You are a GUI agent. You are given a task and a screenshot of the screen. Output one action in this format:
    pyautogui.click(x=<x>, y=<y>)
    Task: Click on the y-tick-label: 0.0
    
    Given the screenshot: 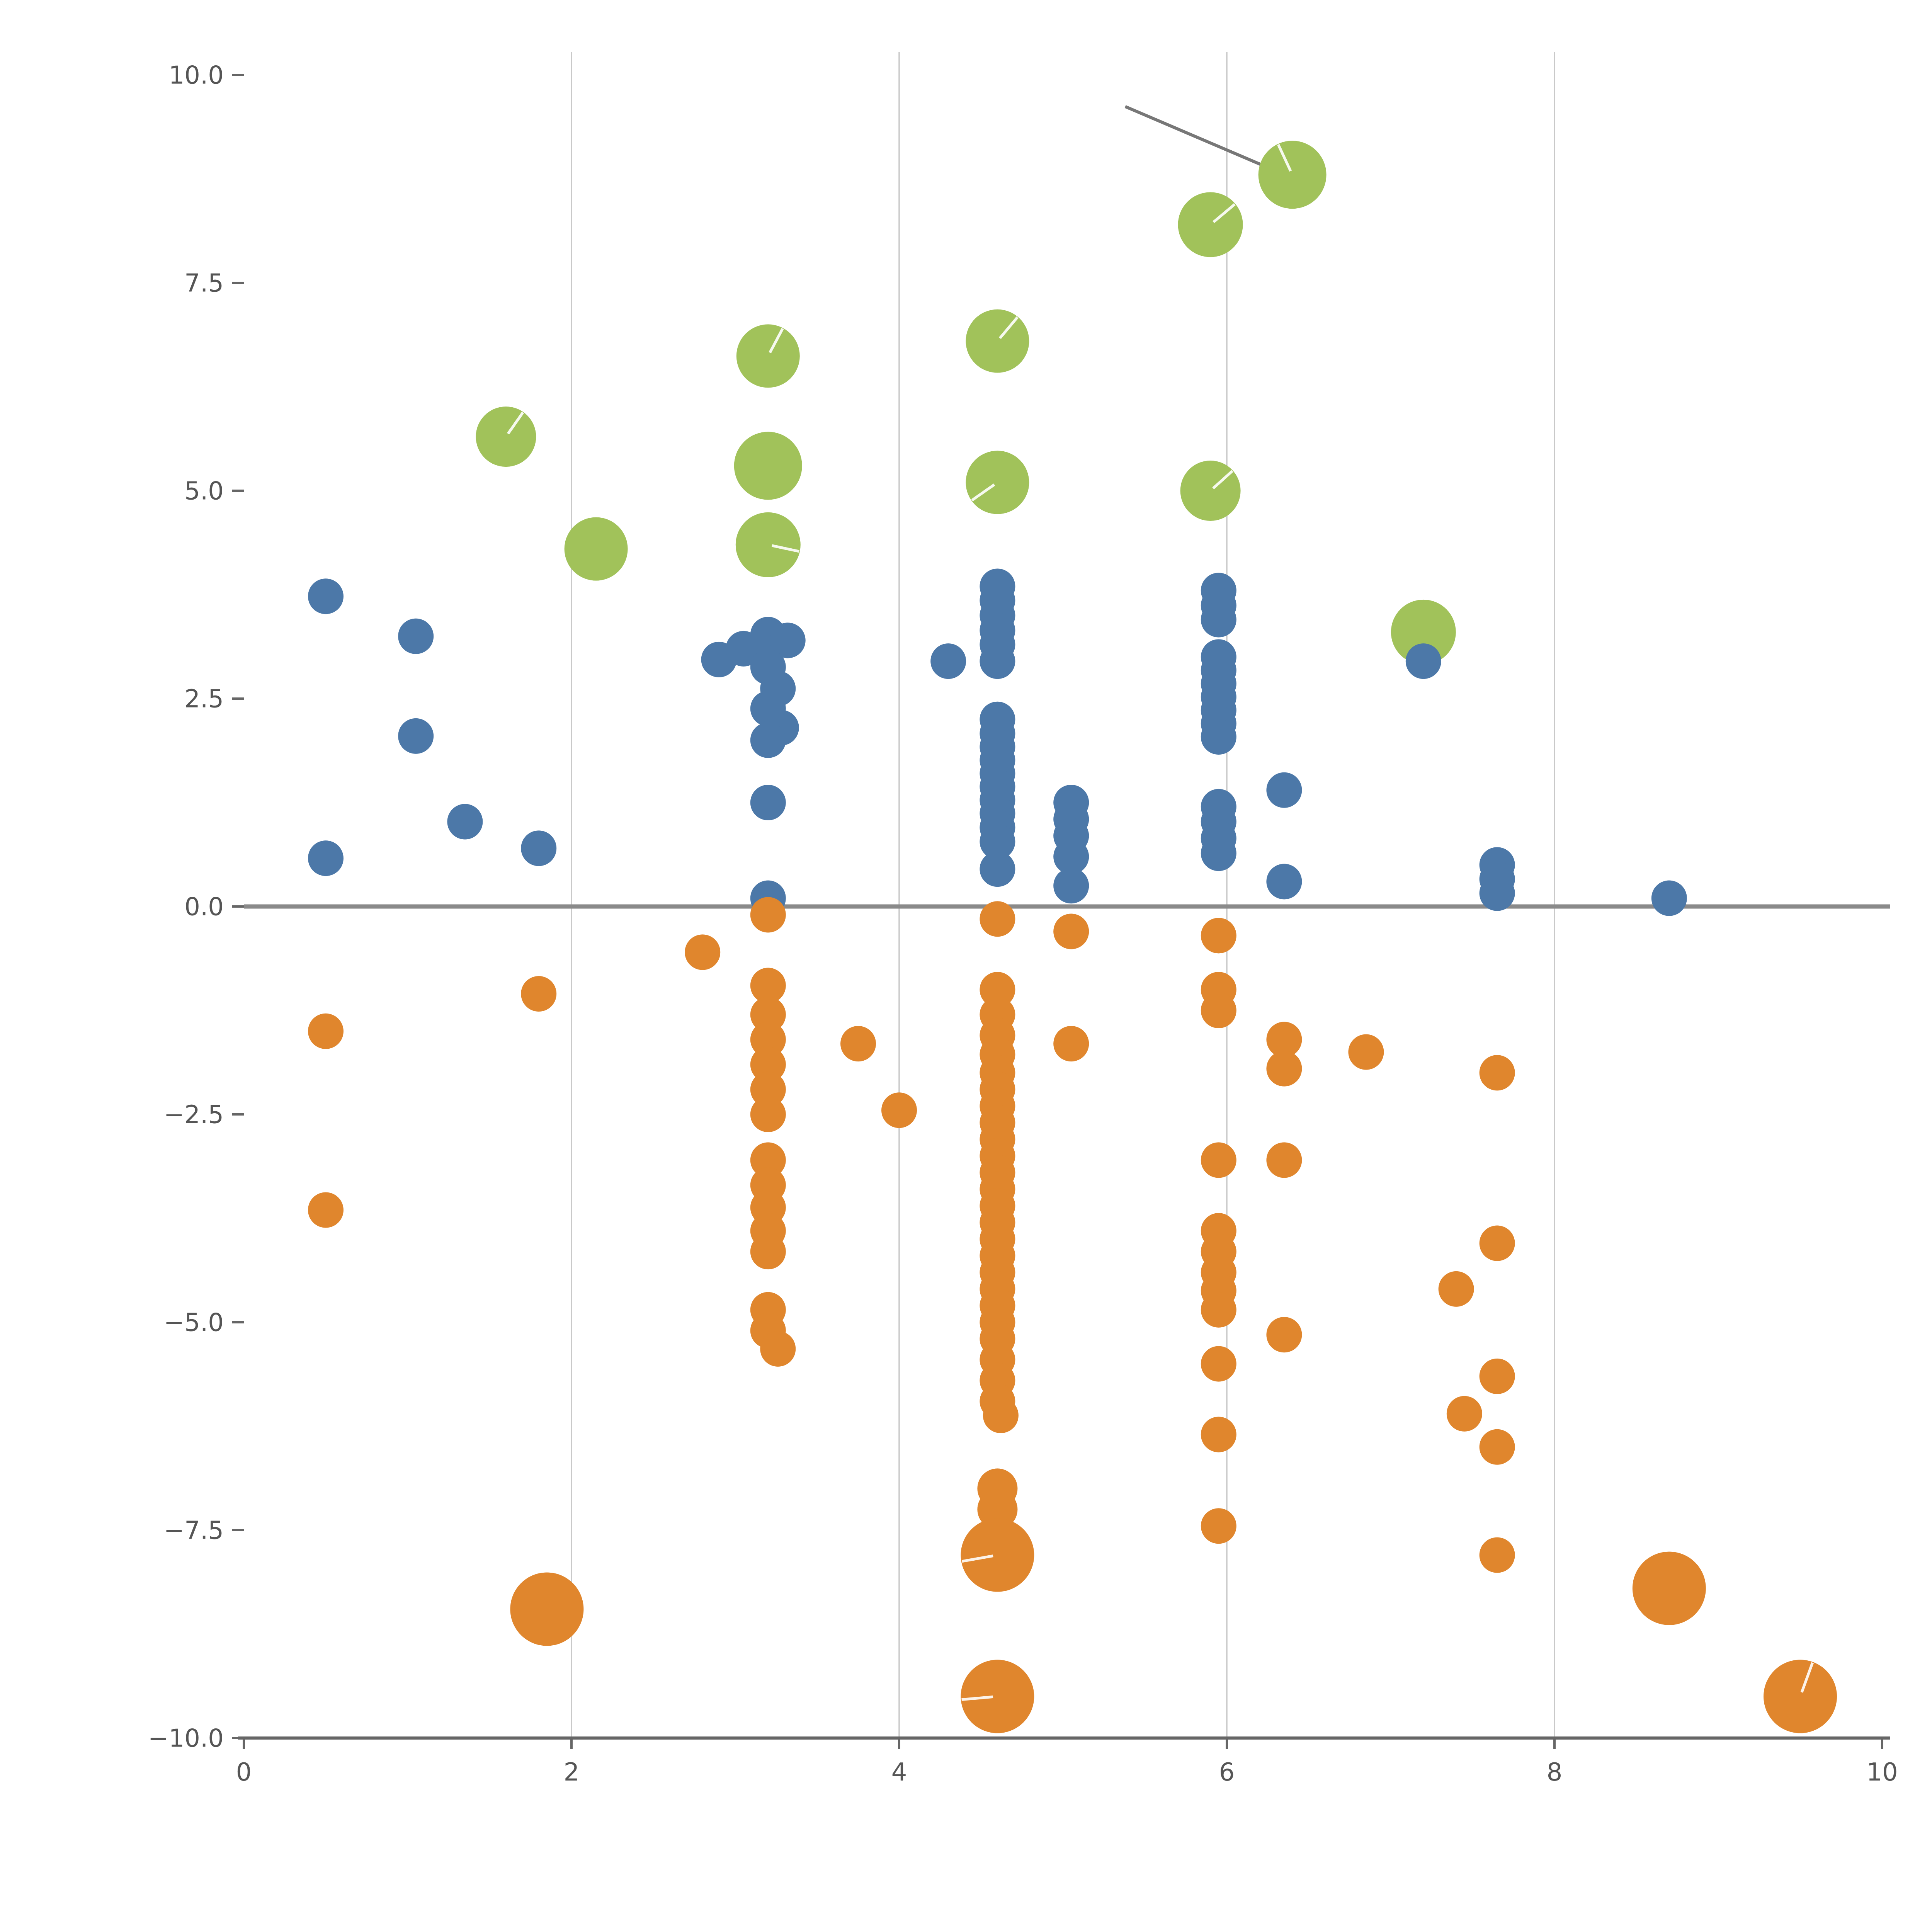 What is the action you would take?
    pyautogui.click(x=204, y=907)
    